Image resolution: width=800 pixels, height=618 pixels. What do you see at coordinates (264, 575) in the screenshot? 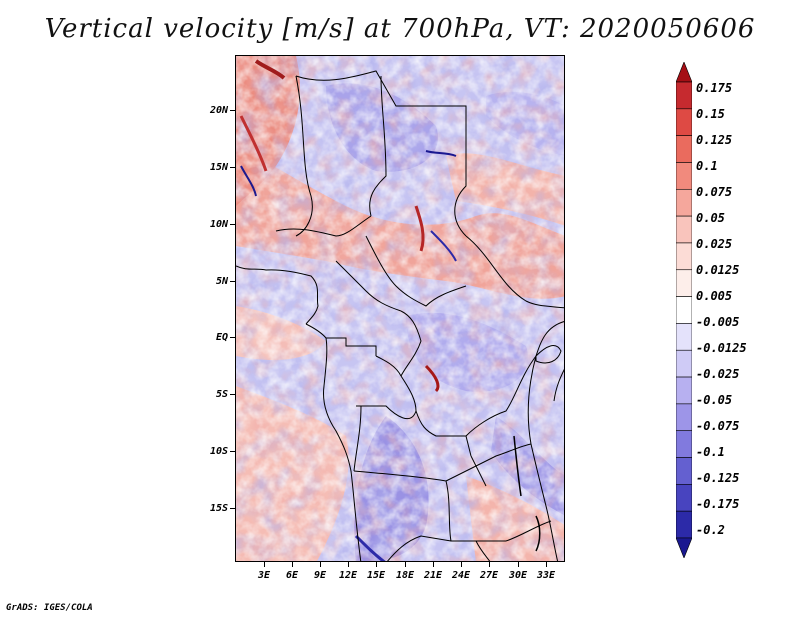
I see `lon-label-3e: 3E` at bounding box center [264, 575].